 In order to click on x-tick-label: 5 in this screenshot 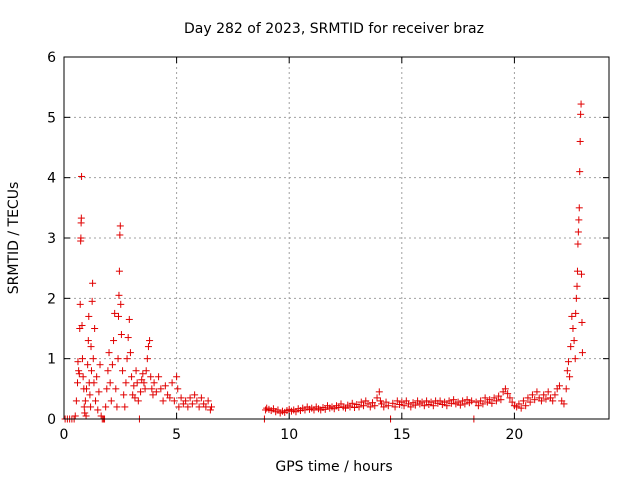, I will do `click(176, 435)`.